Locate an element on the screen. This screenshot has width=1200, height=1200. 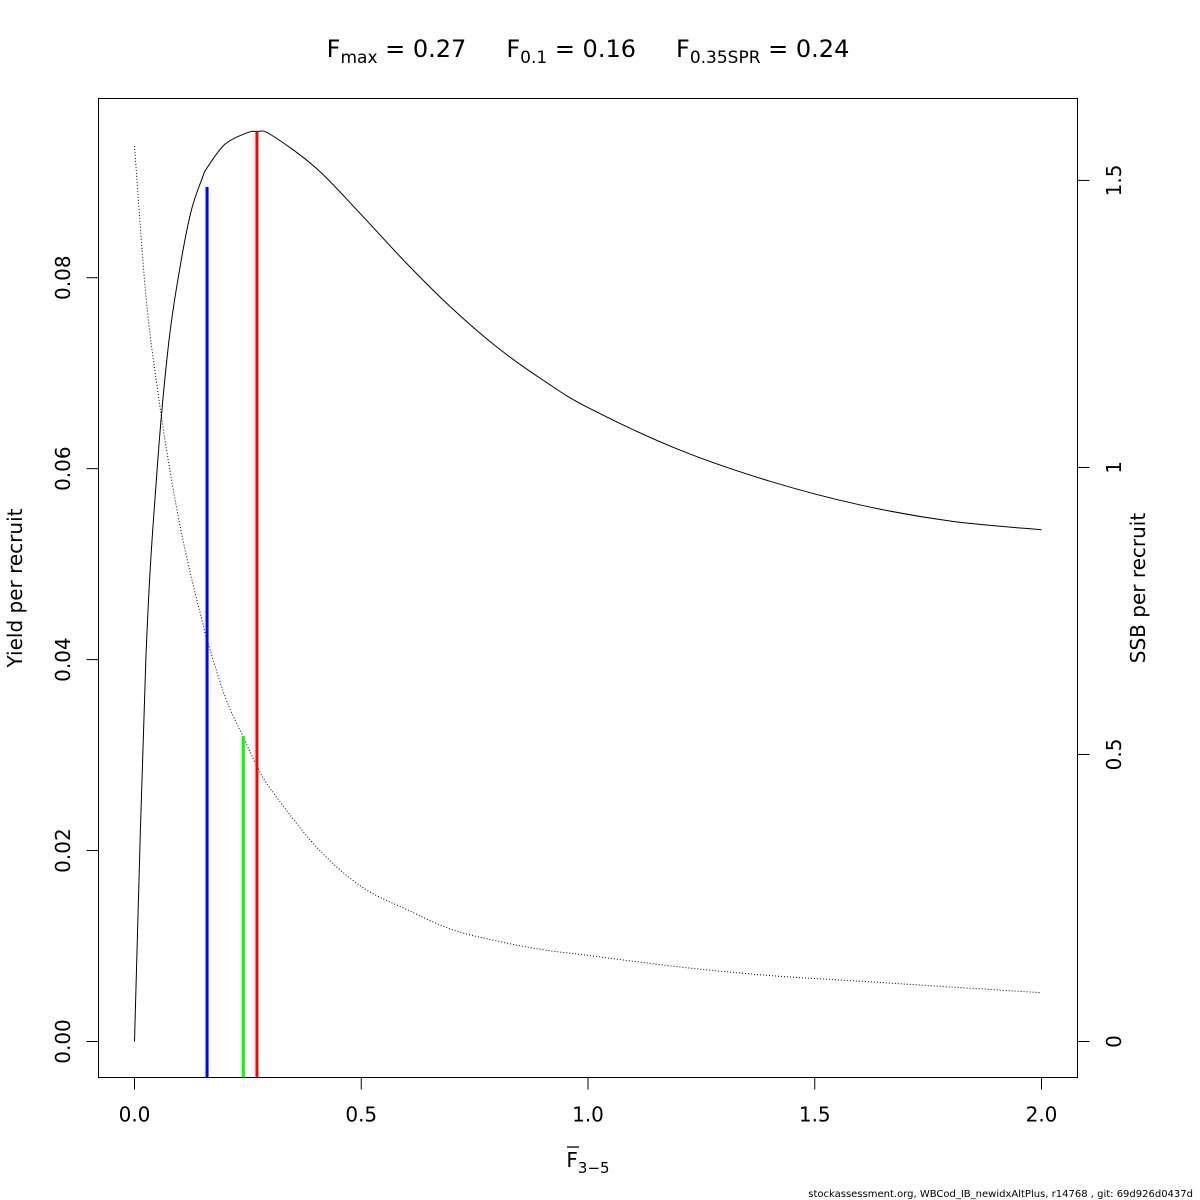
x-tick-label: 2.0 is located at coordinates (1042, 1115).